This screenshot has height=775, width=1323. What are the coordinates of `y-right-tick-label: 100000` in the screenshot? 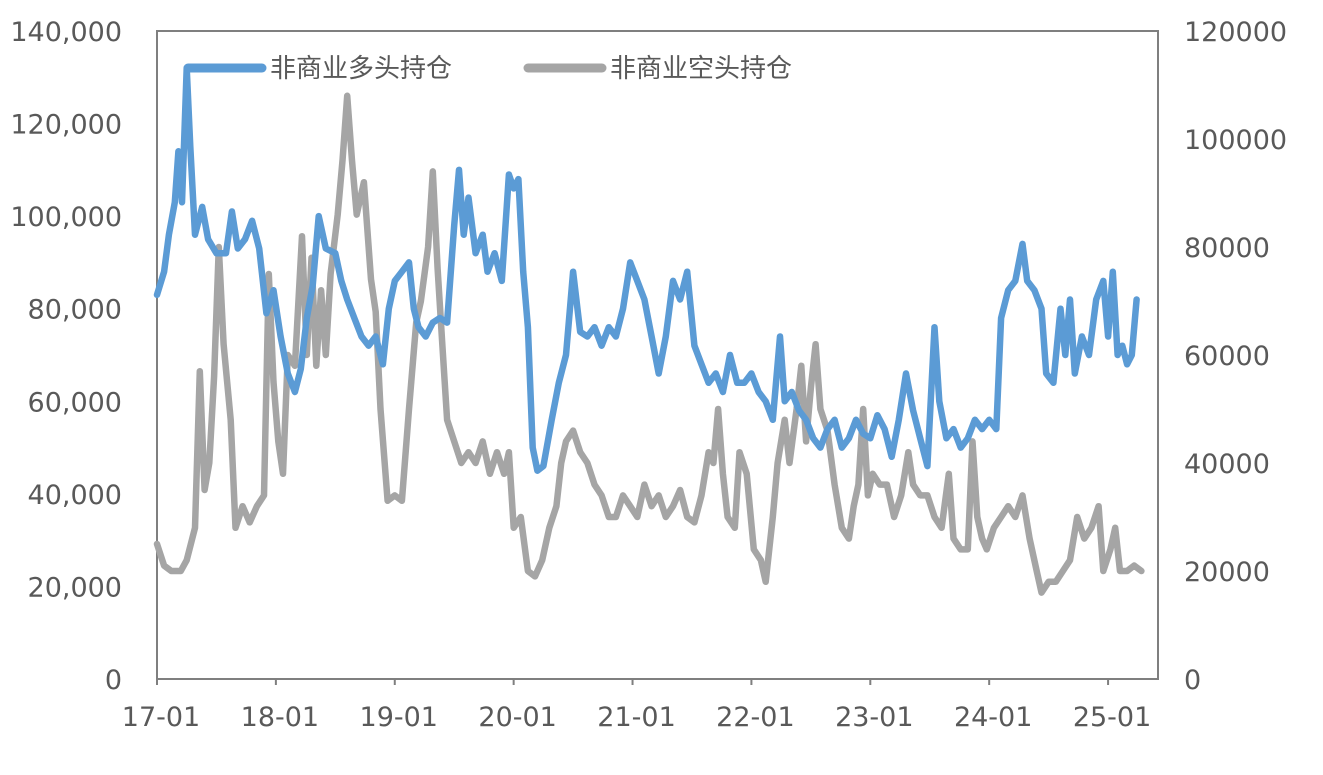 It's located at (1235, 140).